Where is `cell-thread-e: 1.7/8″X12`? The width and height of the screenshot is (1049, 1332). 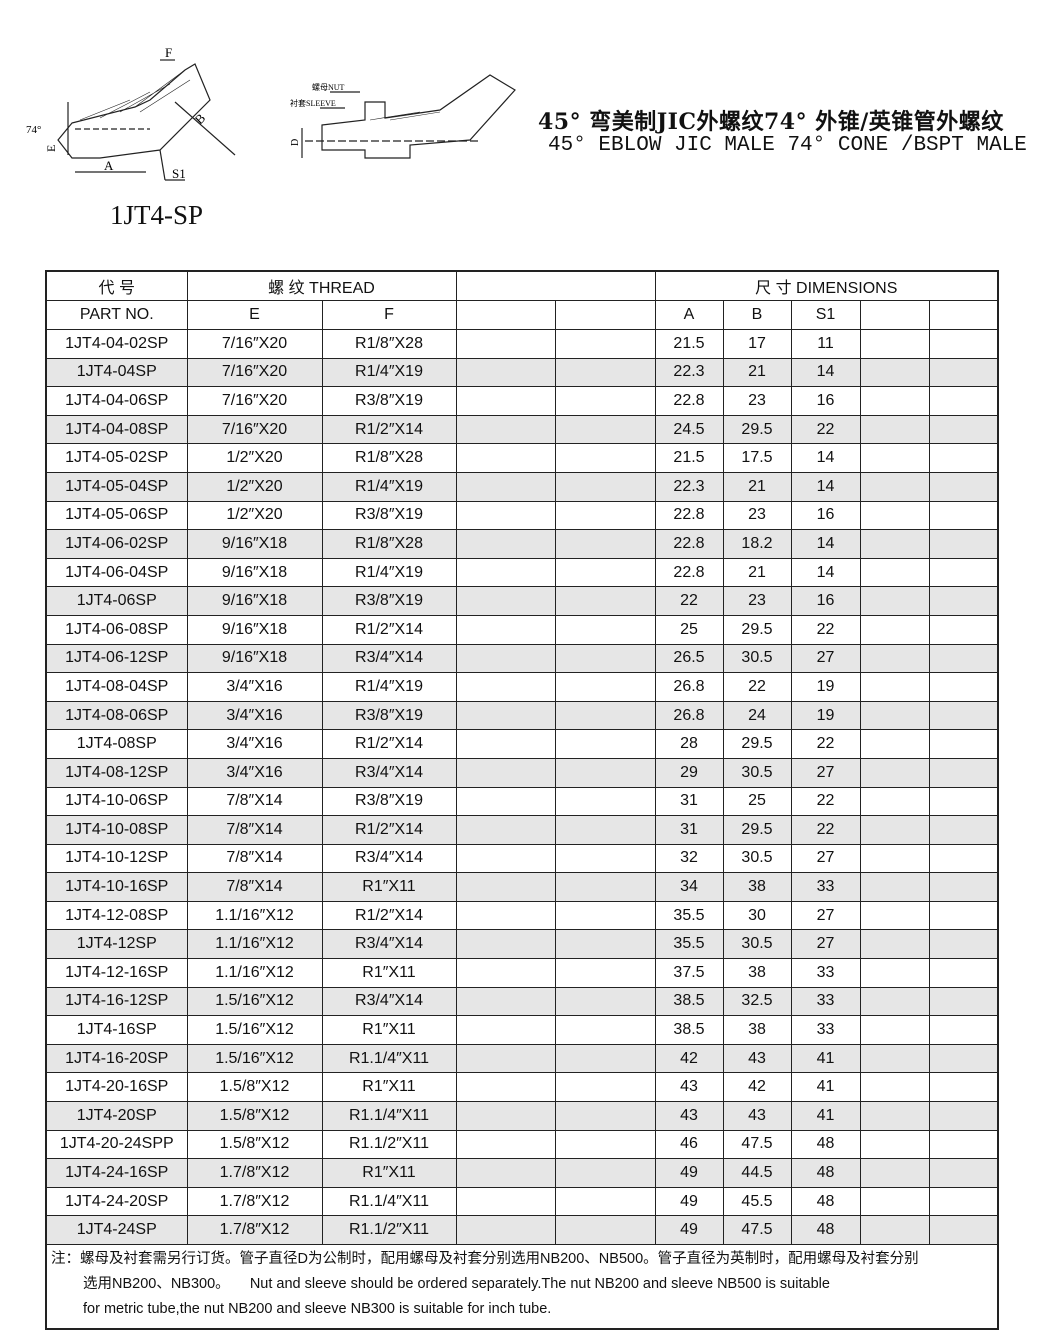
cell-thread-e: 1.7/8″X12 is located at coordinates (254, 1230).